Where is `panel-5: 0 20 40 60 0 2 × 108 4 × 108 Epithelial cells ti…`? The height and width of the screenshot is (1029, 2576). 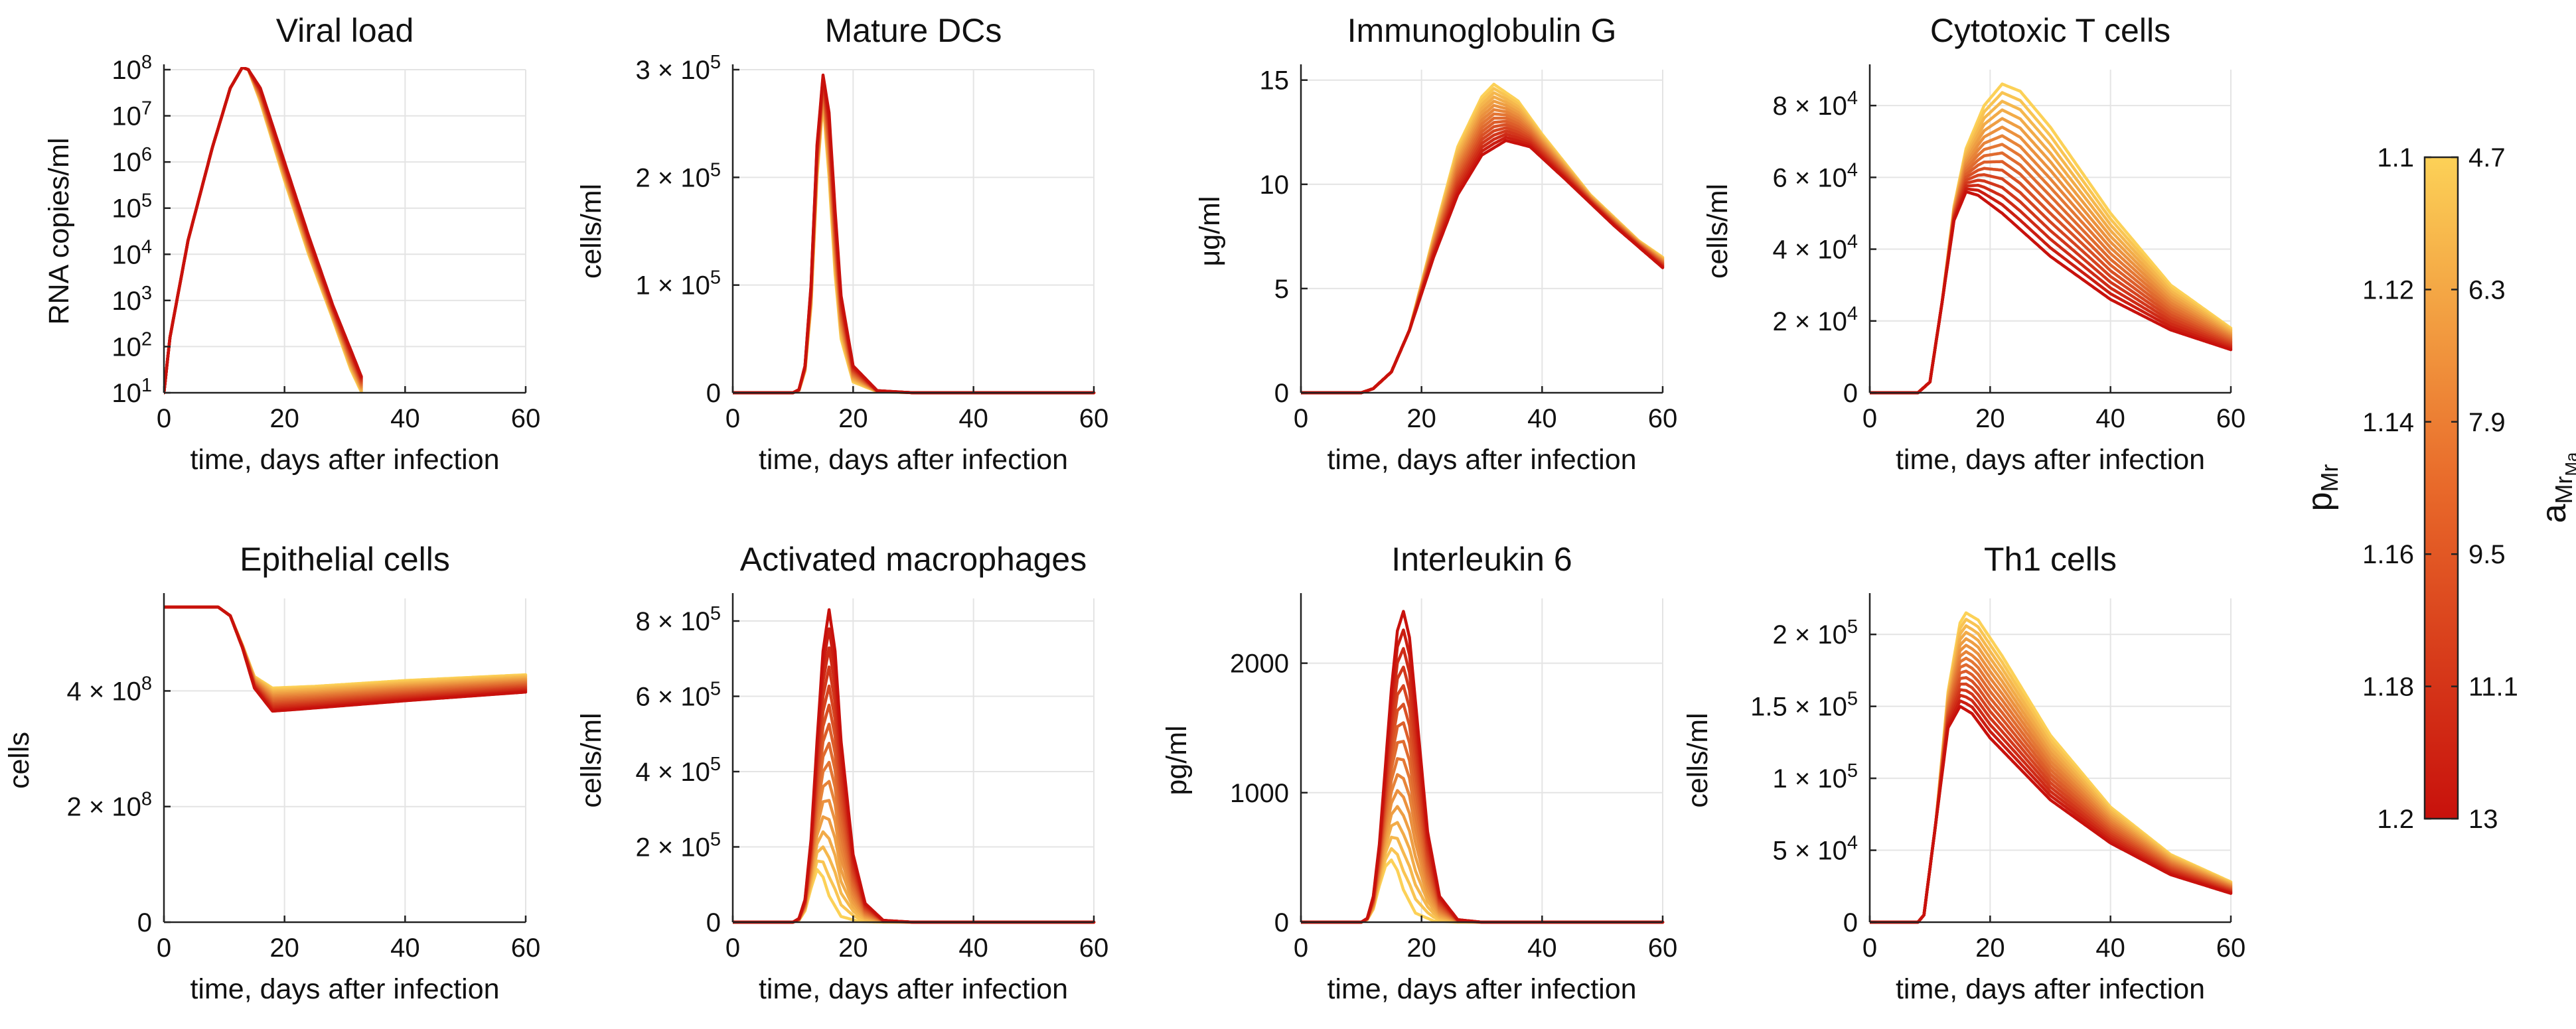
panel-5: 0 20 40 60 0 2 × 108 4 × 108 Epithelial cells ti… is located at coordinates (271, 773).